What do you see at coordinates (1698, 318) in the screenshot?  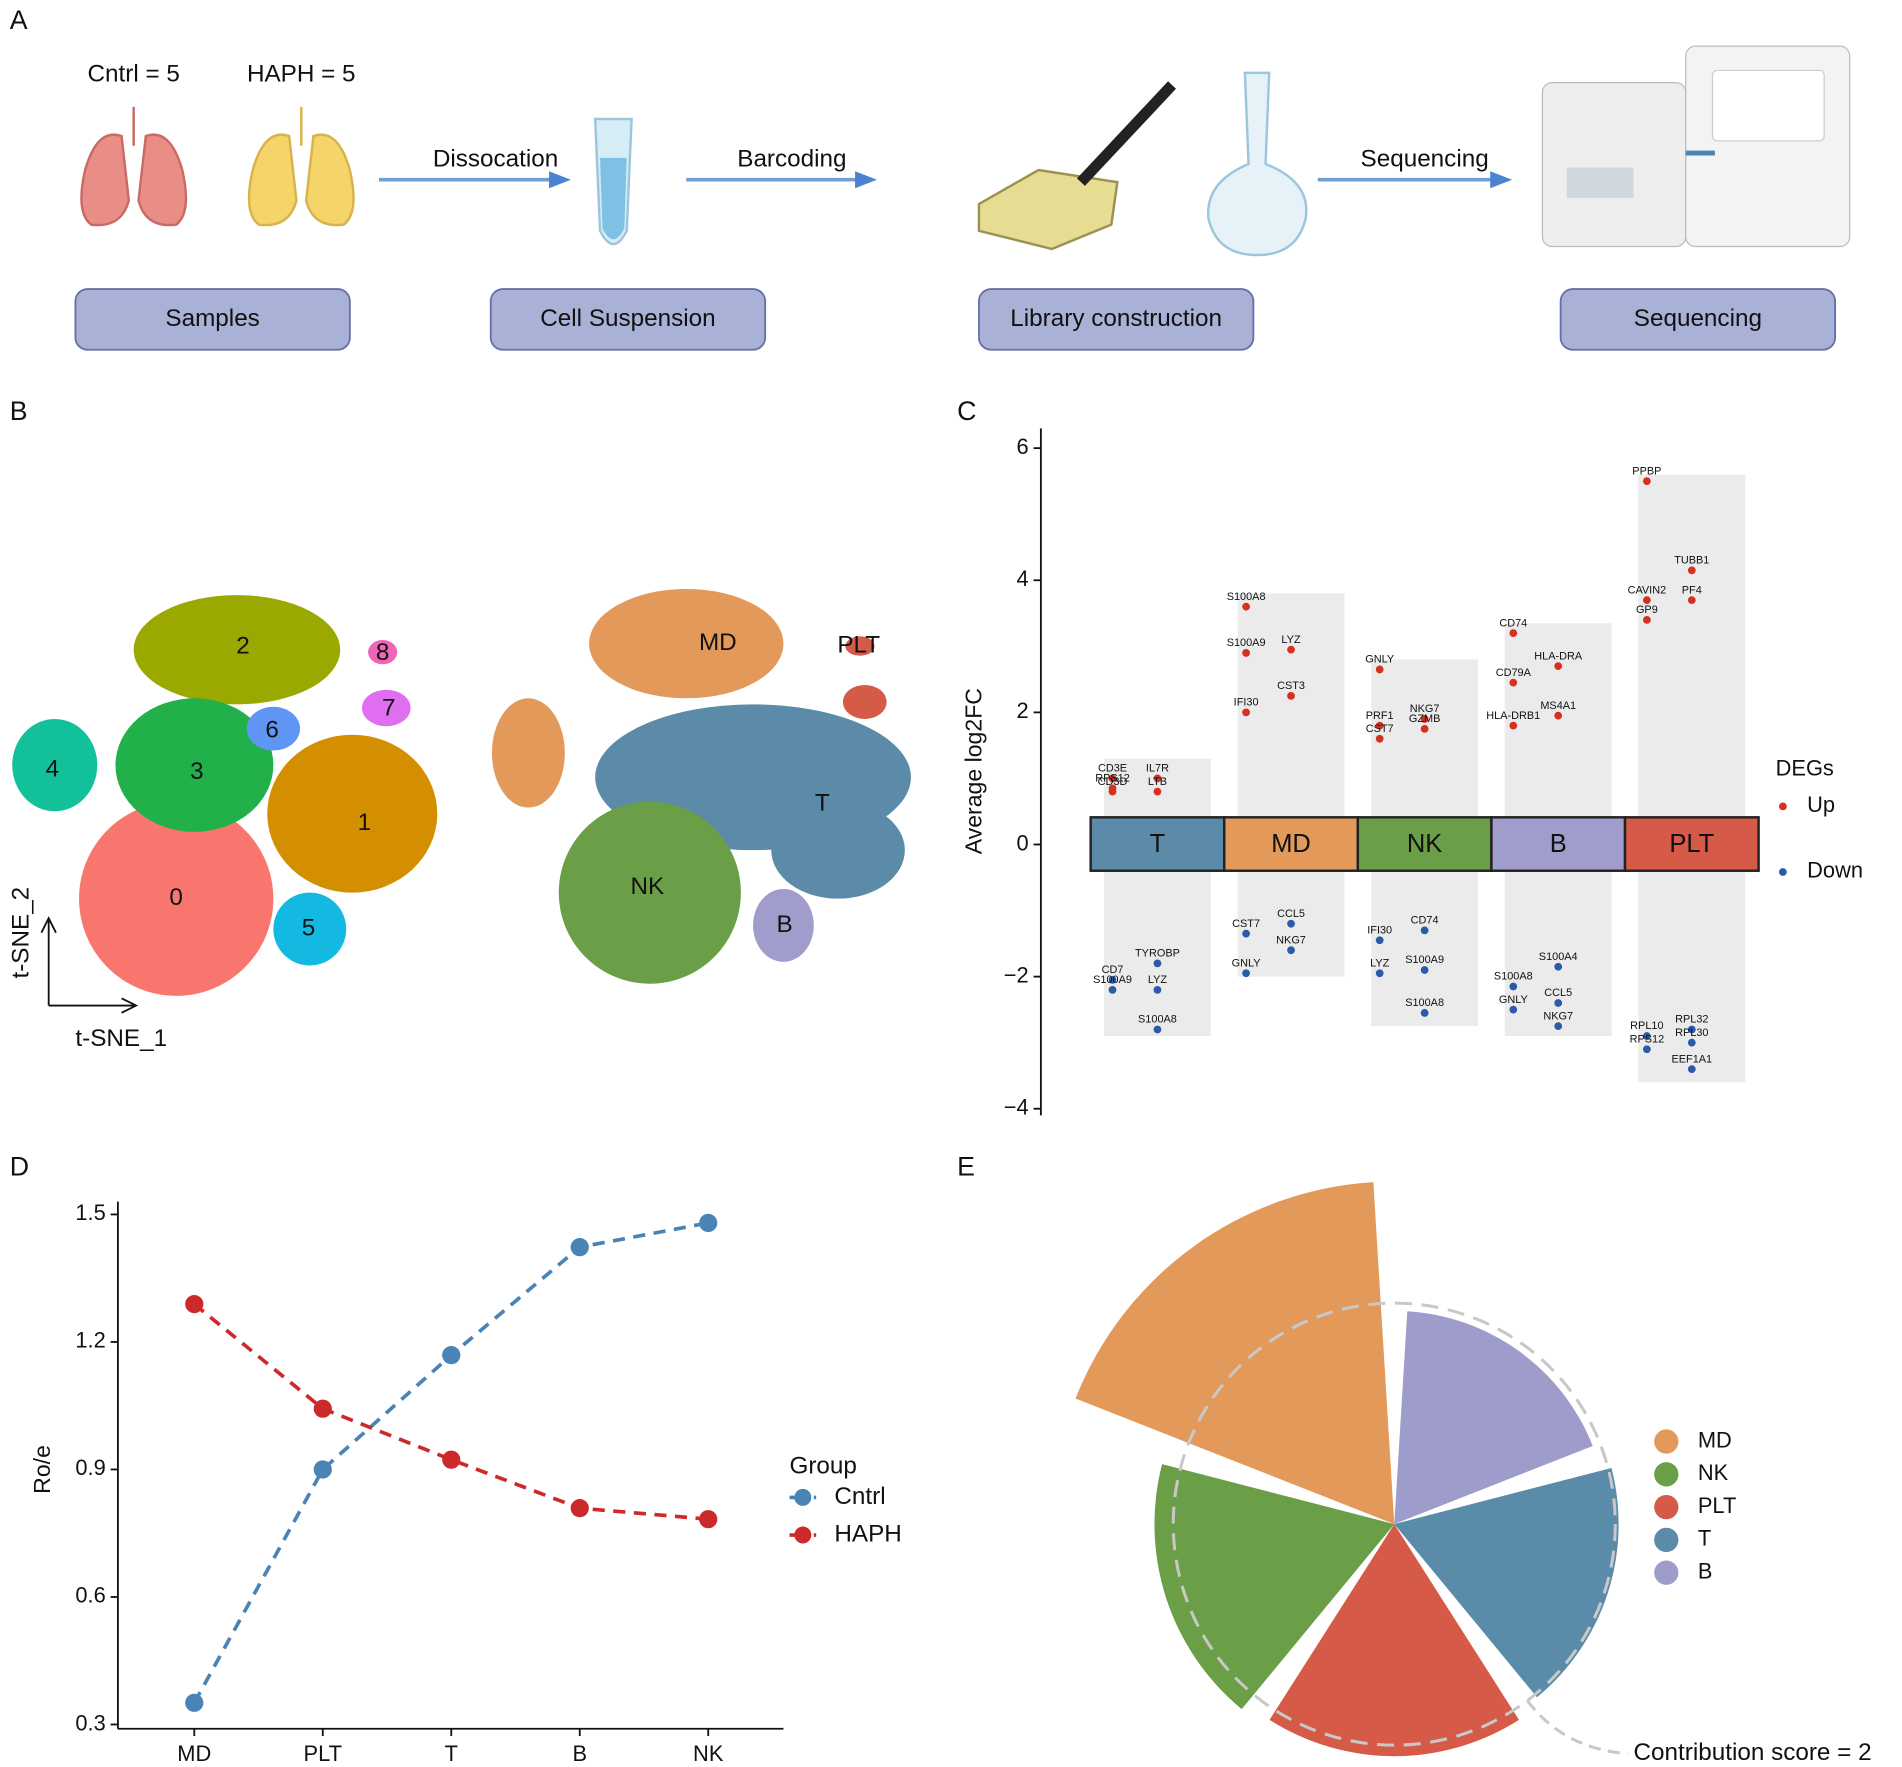 I see `step-label: Sequencing` at bounding box center [1698, 318].